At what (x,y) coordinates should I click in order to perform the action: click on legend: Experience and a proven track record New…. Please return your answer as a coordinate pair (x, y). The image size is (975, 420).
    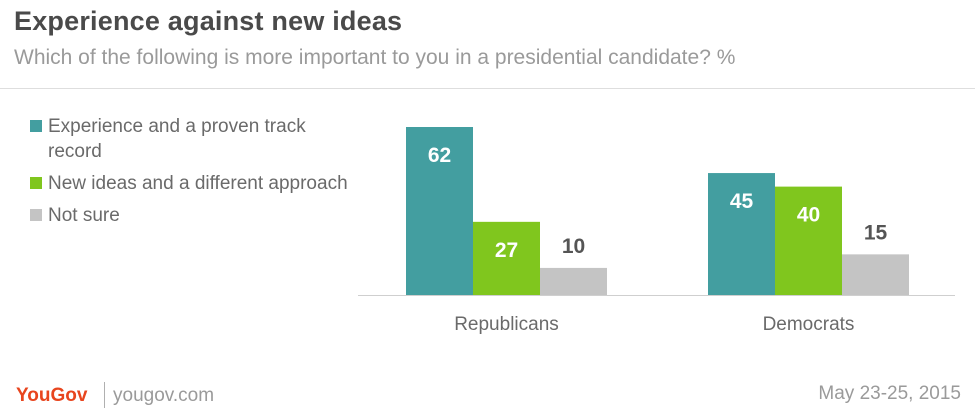
    Looking at the image, I should click on (190, 174).